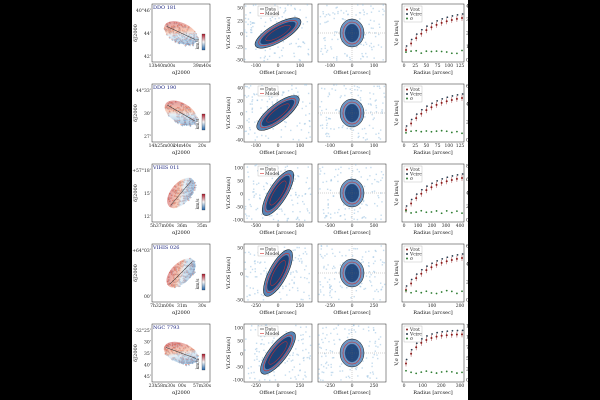 This screenshot has height=400, width=600. Describe the element at coordinates (202, 146) in the screenshot. I see `ra-tick-label: 20s` at that location.